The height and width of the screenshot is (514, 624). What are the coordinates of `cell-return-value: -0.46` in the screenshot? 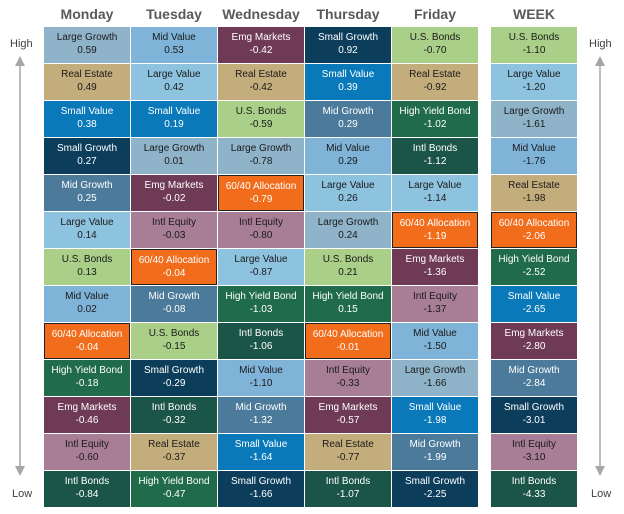 It's located at (87, 420).